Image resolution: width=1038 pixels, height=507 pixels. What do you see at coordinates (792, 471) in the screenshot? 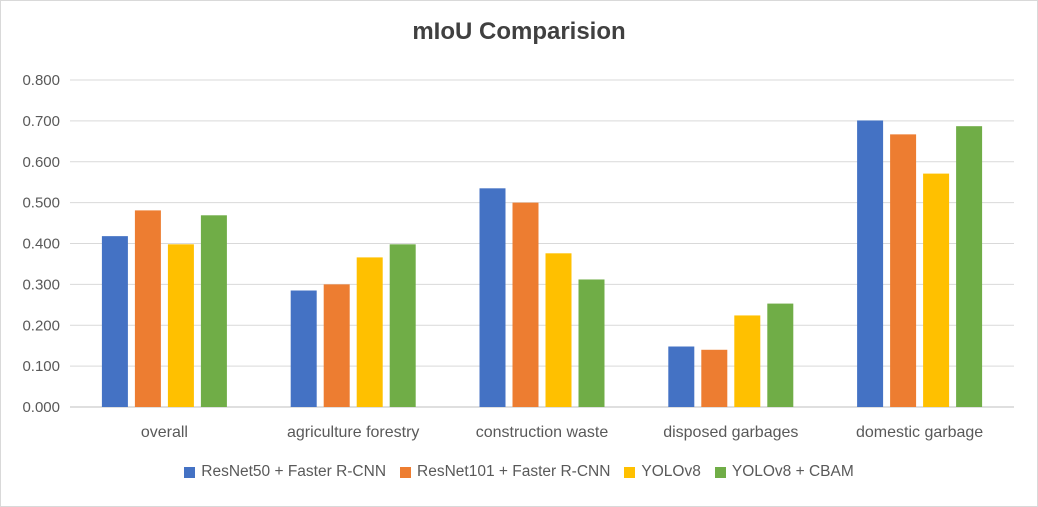
I see `legend-label: YOLOv8 + CBAM` at bounding box center [792, 471].